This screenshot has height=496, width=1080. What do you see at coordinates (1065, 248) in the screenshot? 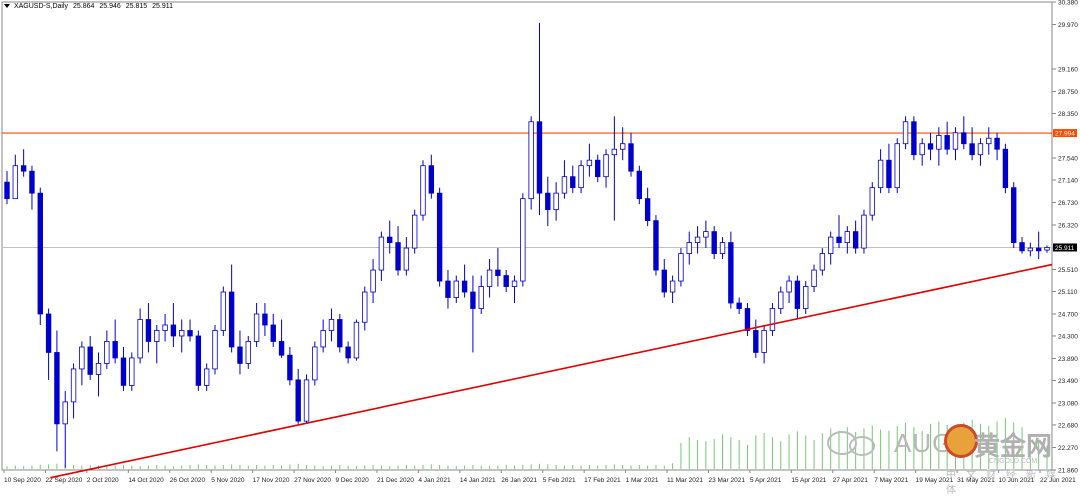
I see `current-price-label: 25.911` at bounding box center [1065, 248].